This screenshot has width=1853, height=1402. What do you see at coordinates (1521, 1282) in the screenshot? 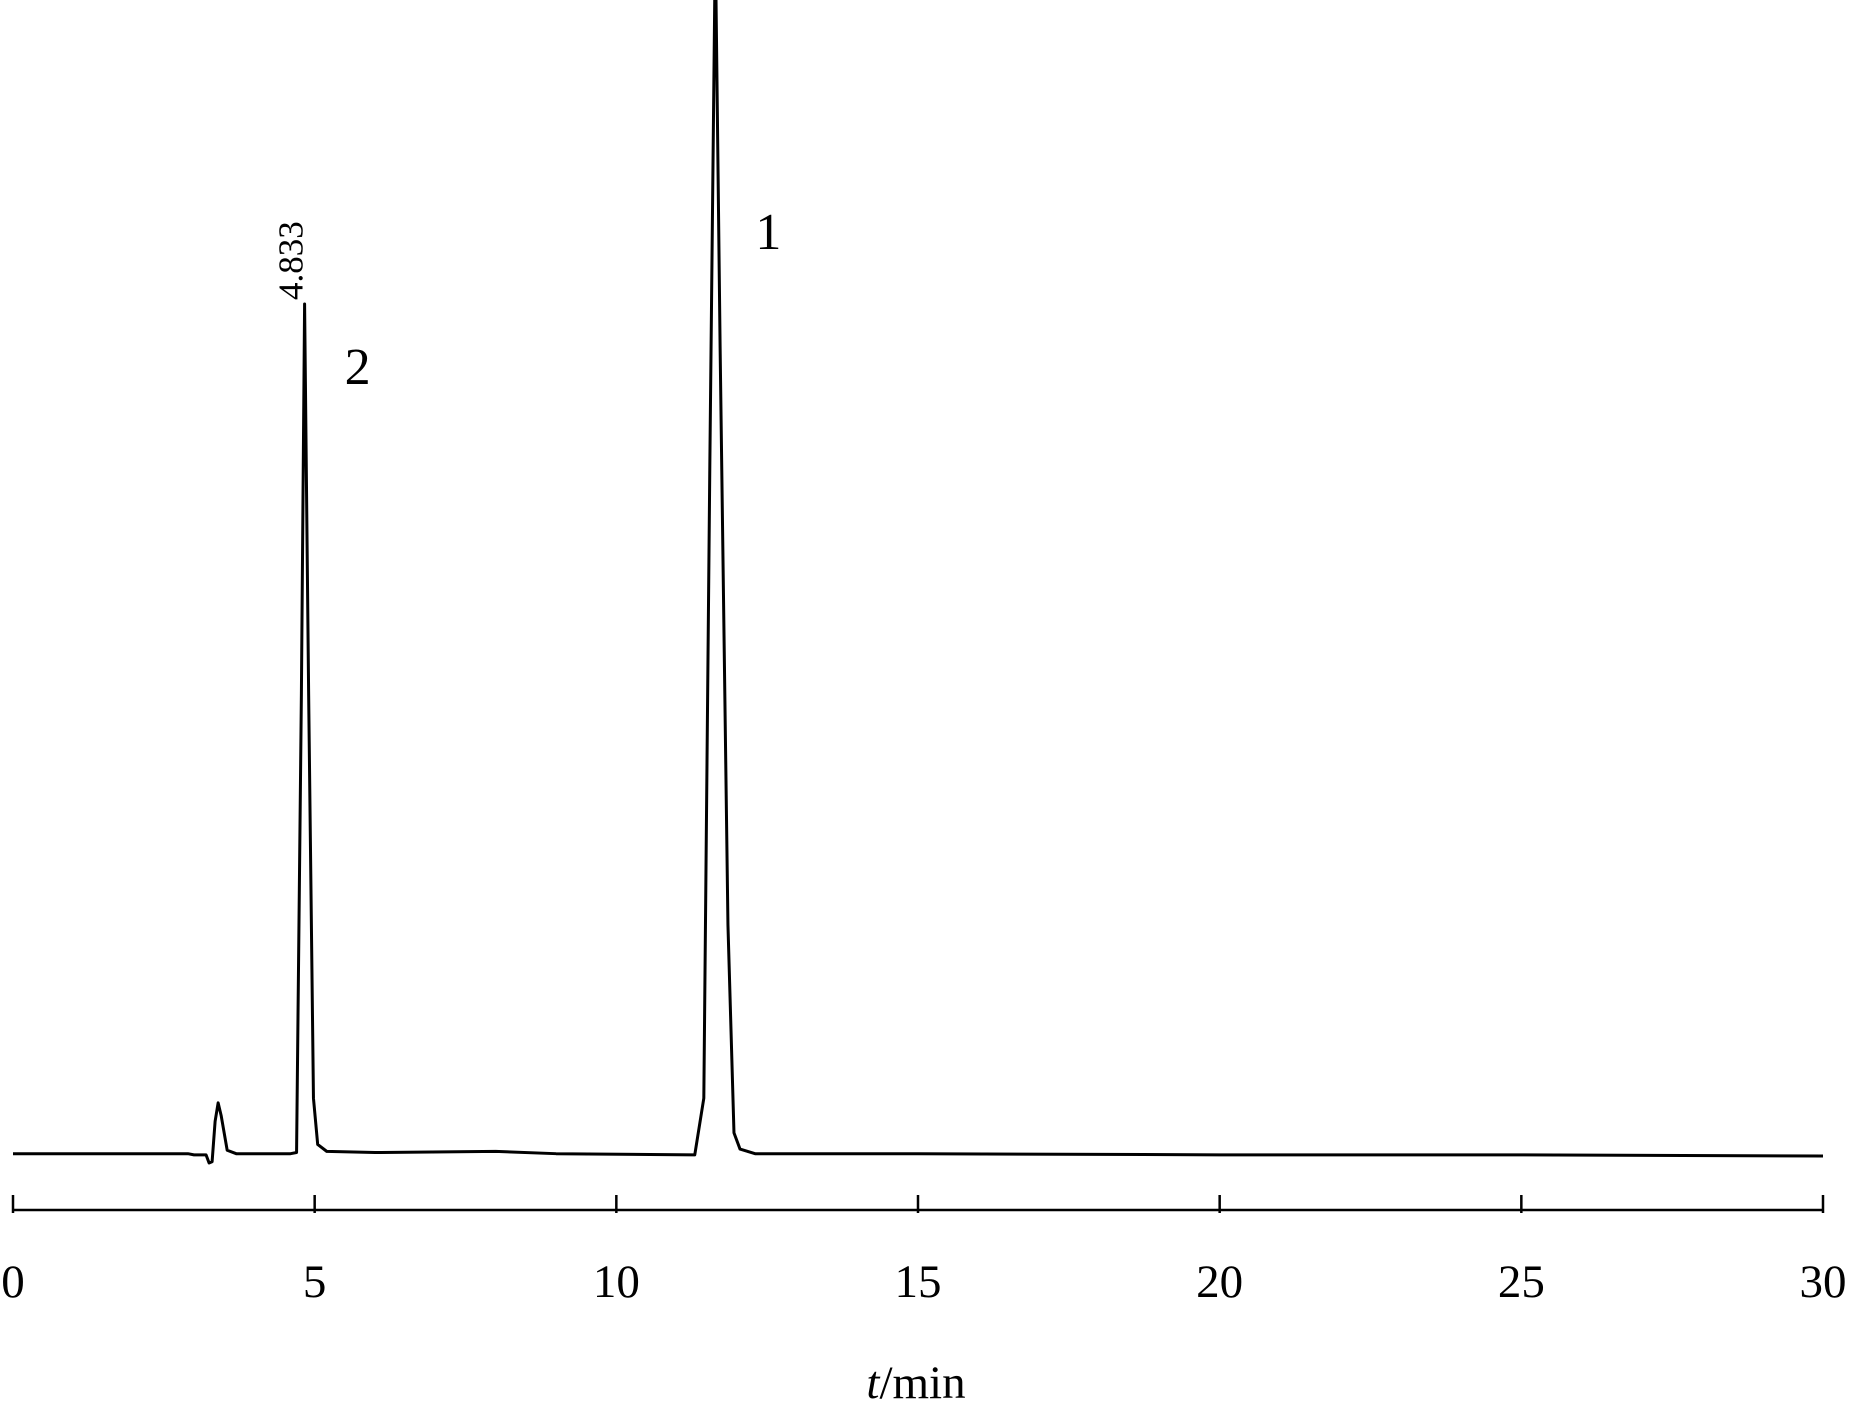
I see `x-tick-label: 25` at bounding box center [1521, 1282].